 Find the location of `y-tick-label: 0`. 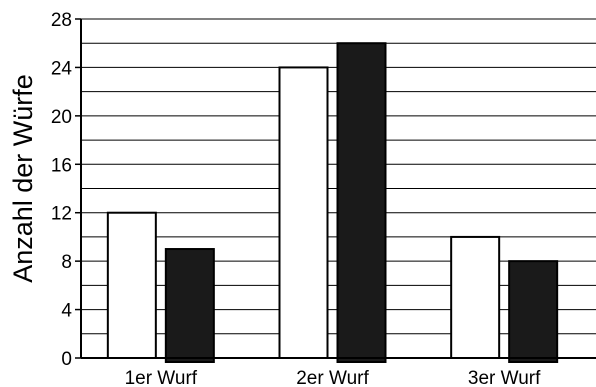

y-tick-label: 0 is located at coordinates (66, 359).